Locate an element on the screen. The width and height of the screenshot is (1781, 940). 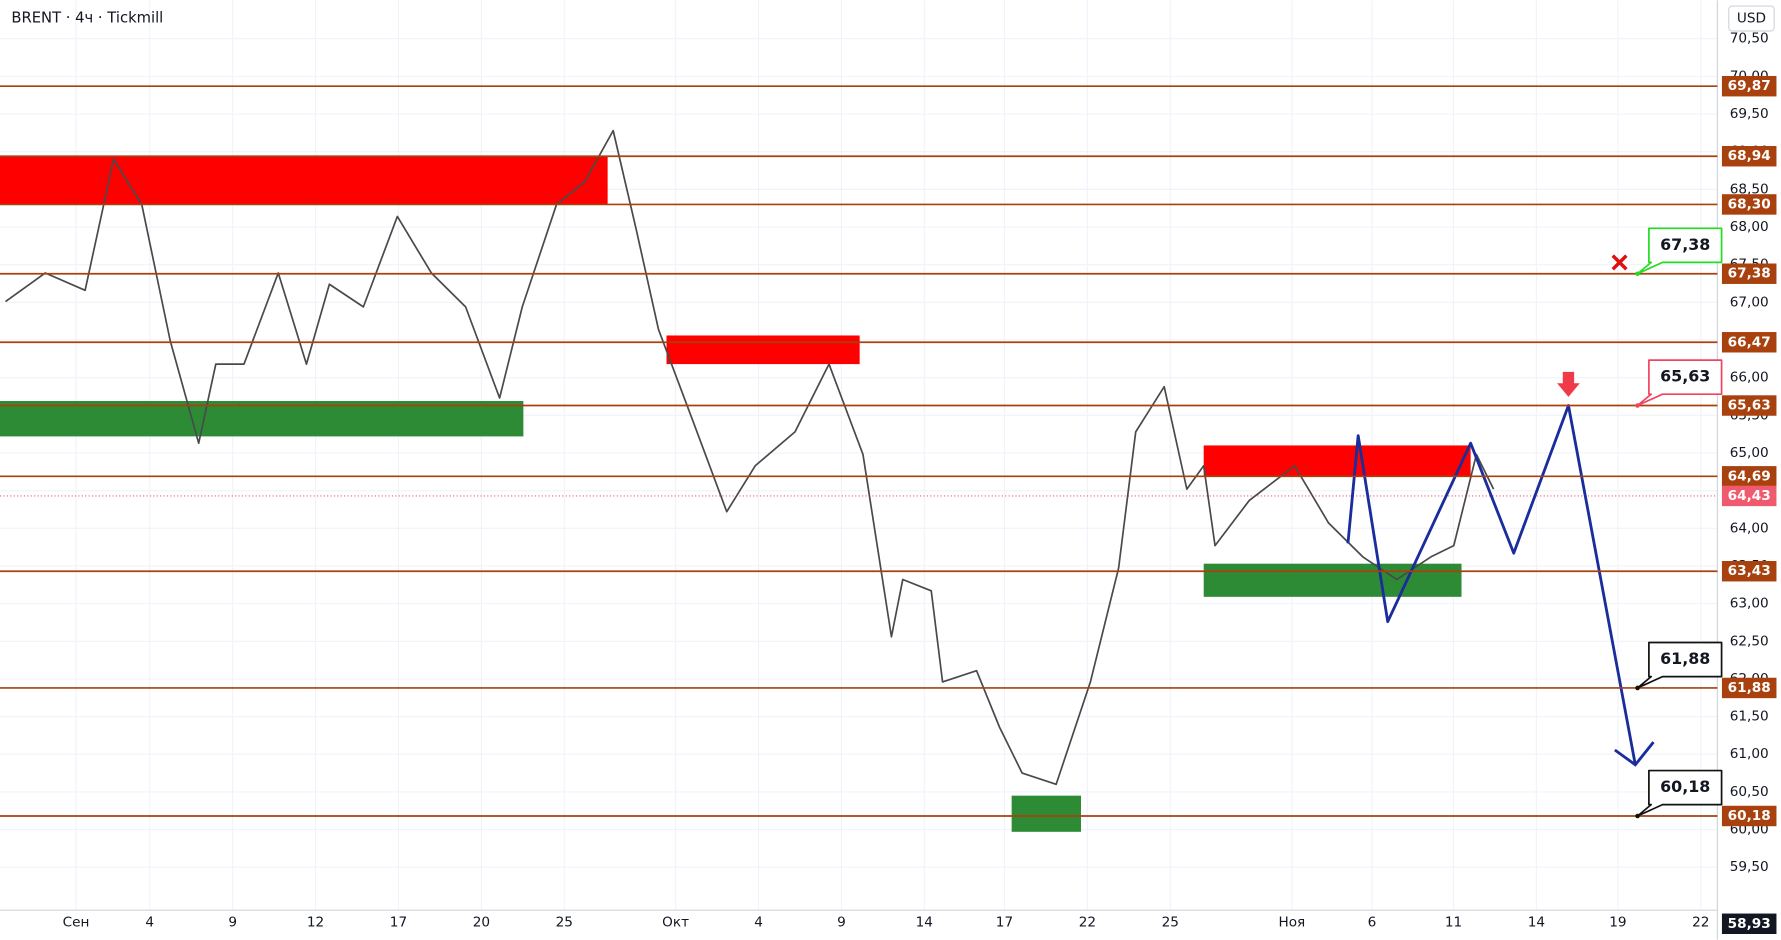
y-tick-label: 68,00 is located at coordinates (1749, 227).